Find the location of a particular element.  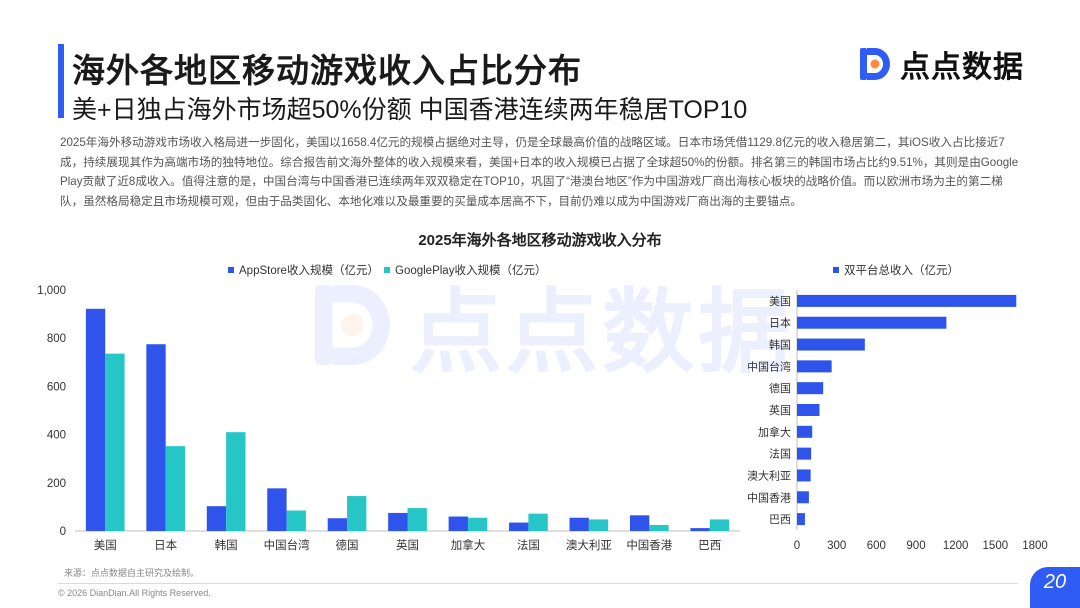

y-tick-label: 1,000 is located at coordinates (51, 291).